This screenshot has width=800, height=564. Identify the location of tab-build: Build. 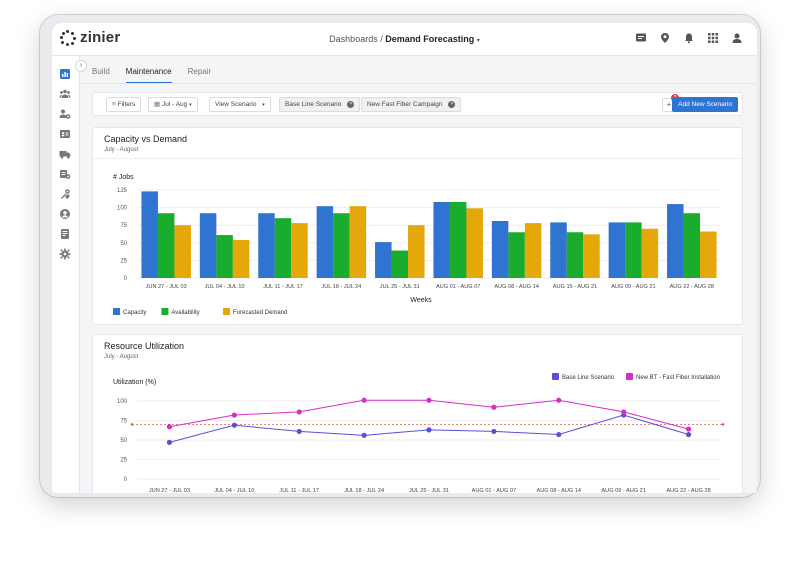
(101, 71).